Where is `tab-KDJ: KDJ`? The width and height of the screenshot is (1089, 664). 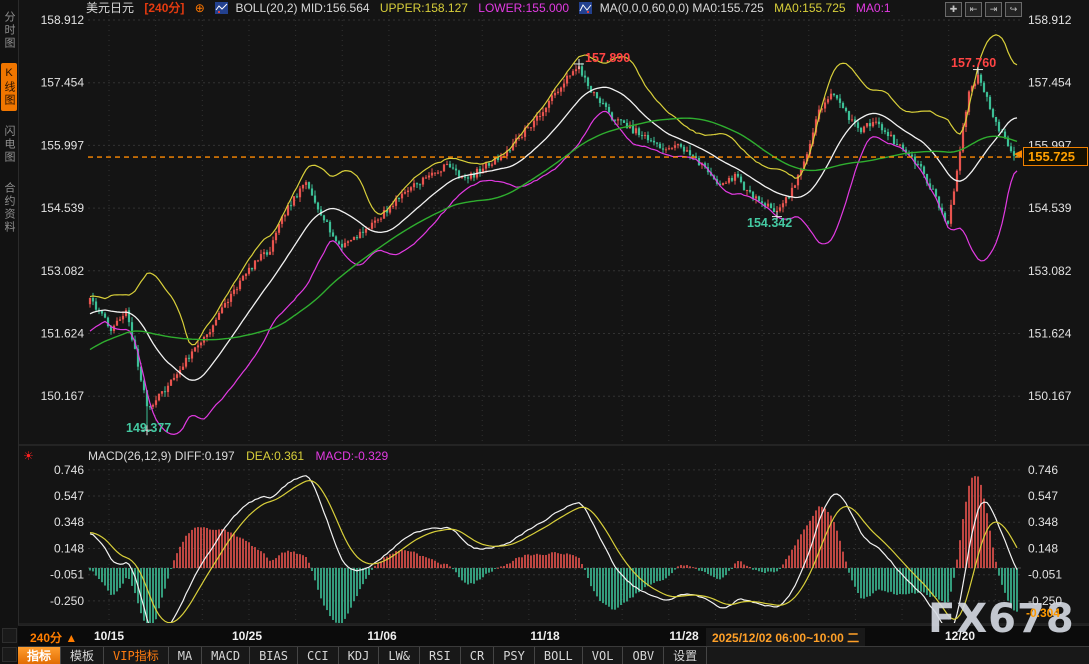 tab-KDJ: KDJ is located at coordinates (359, 655).